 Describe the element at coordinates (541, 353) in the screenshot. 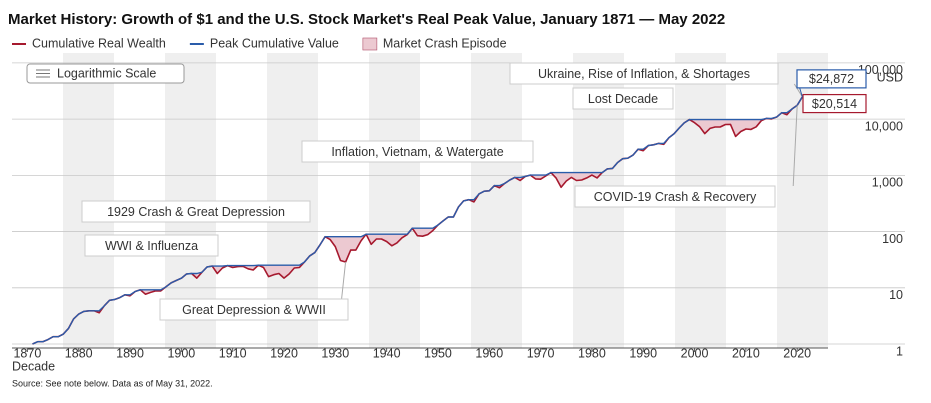

I see `x-tick-label: 1970` at that location.